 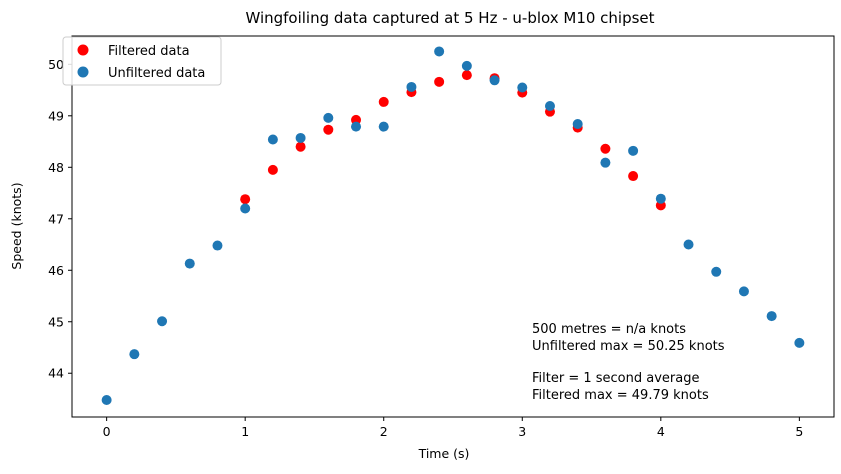 I want to click on x-tick-label: 5, so click(x=799, y=431).